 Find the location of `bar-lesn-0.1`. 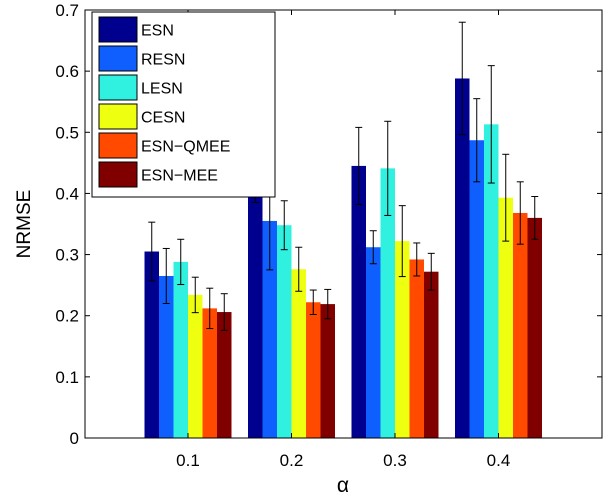

bar-lesn-0.1 is located at coordinates (181, 350).